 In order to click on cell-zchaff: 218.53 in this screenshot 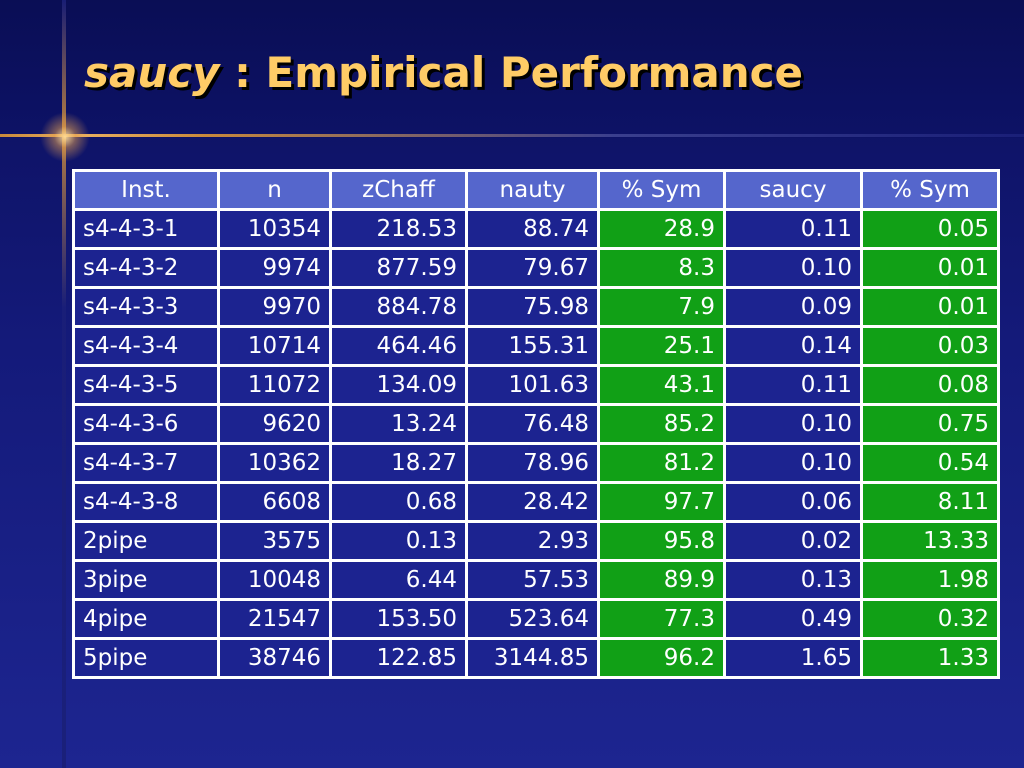, I will do `click(398, 229)`.